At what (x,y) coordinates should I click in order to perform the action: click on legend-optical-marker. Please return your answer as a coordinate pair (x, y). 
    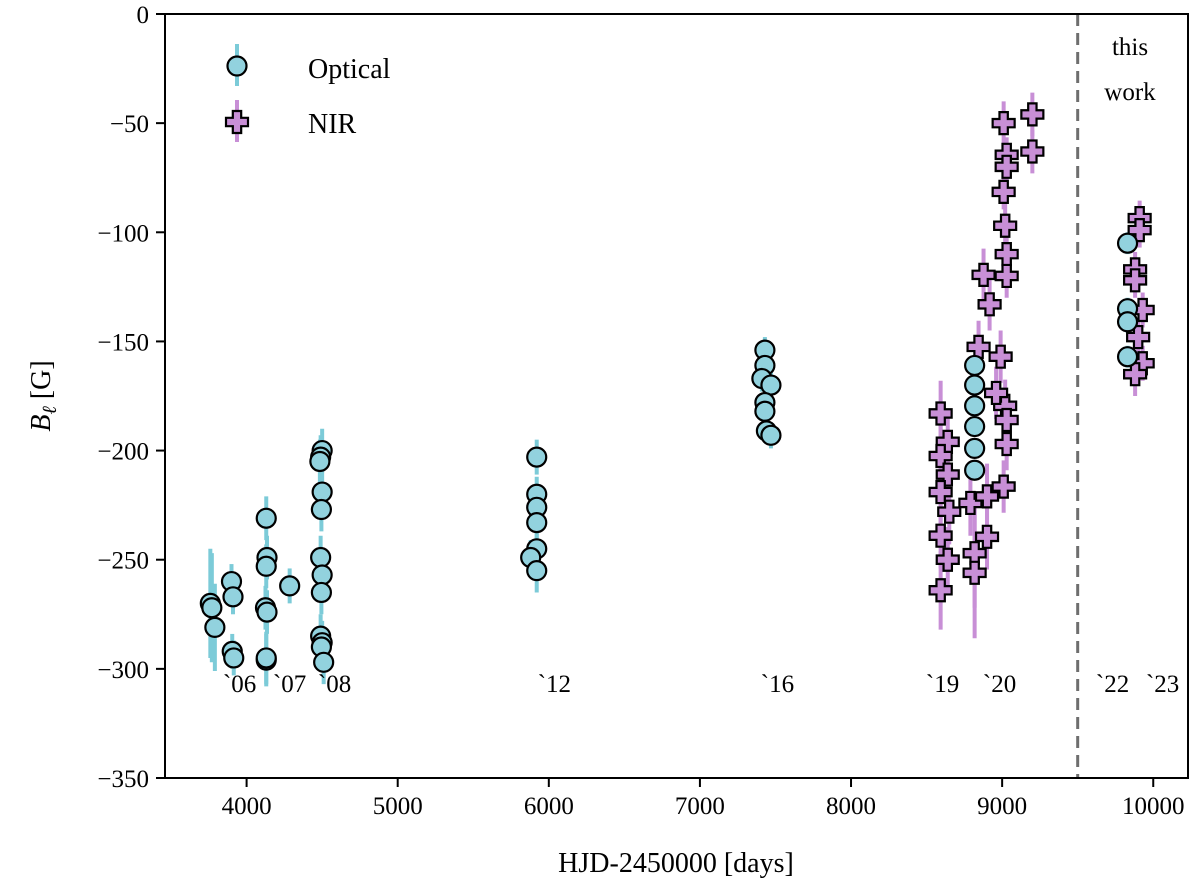
    Looking at the image, I should click on (237, 66).